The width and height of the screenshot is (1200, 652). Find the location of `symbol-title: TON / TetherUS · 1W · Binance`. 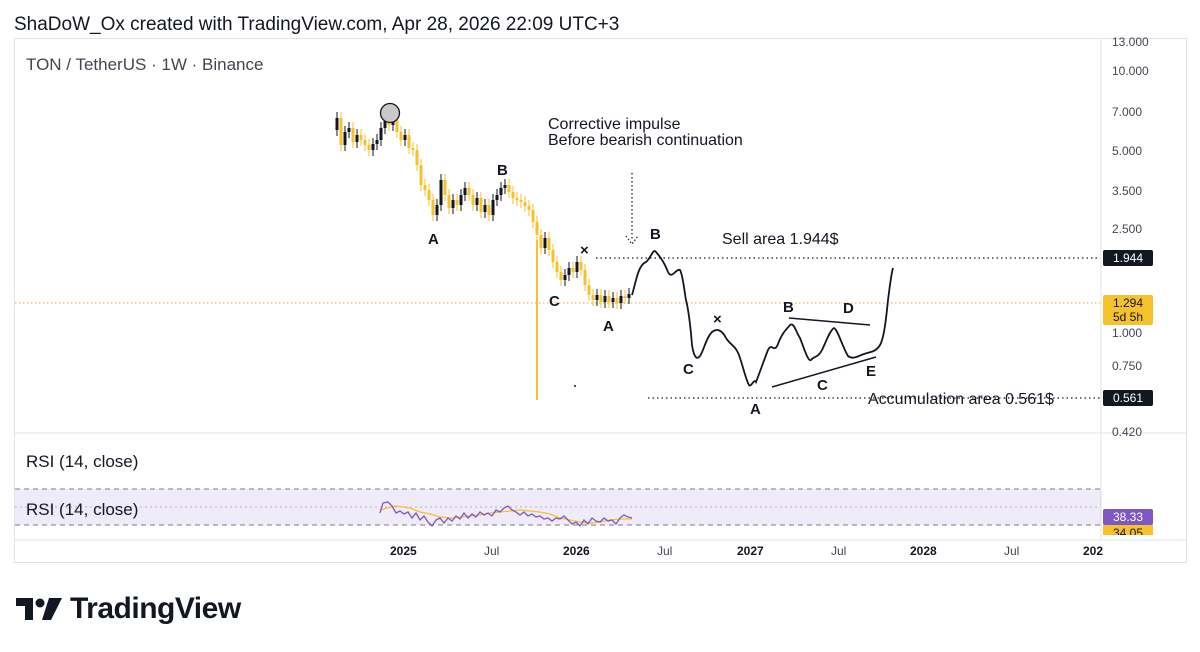

symbol-title: TON / TetherUS · 1W · Binance is located at coordinates (145, 64).